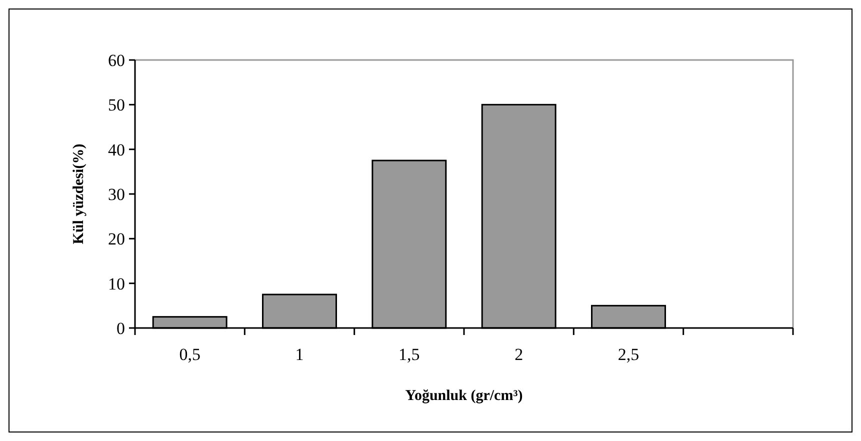 This screenshot has height=441, width=861. What do you see at coordinates (116, 105) in the screenshot?
I see `y-tick-label: 50` at bounding box center [116, 105].